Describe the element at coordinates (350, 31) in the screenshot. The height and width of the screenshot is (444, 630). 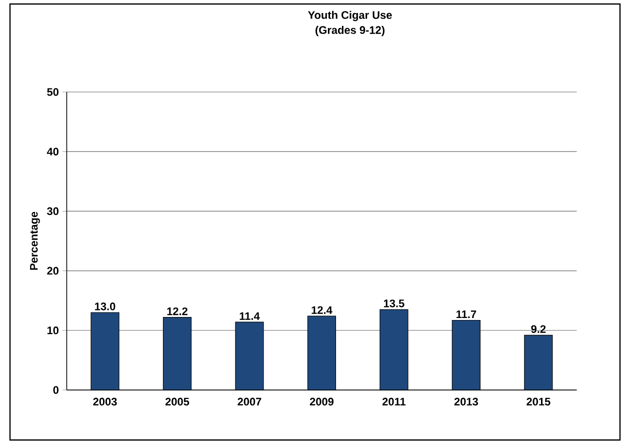
I see `chart-subtitle: (Grades 9-12)` at that location.